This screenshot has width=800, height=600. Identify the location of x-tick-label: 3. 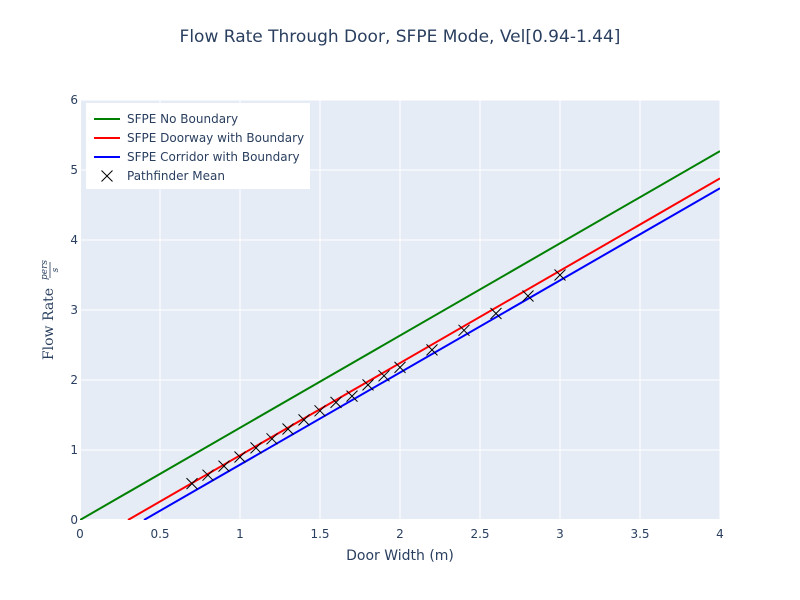
(560, 534).